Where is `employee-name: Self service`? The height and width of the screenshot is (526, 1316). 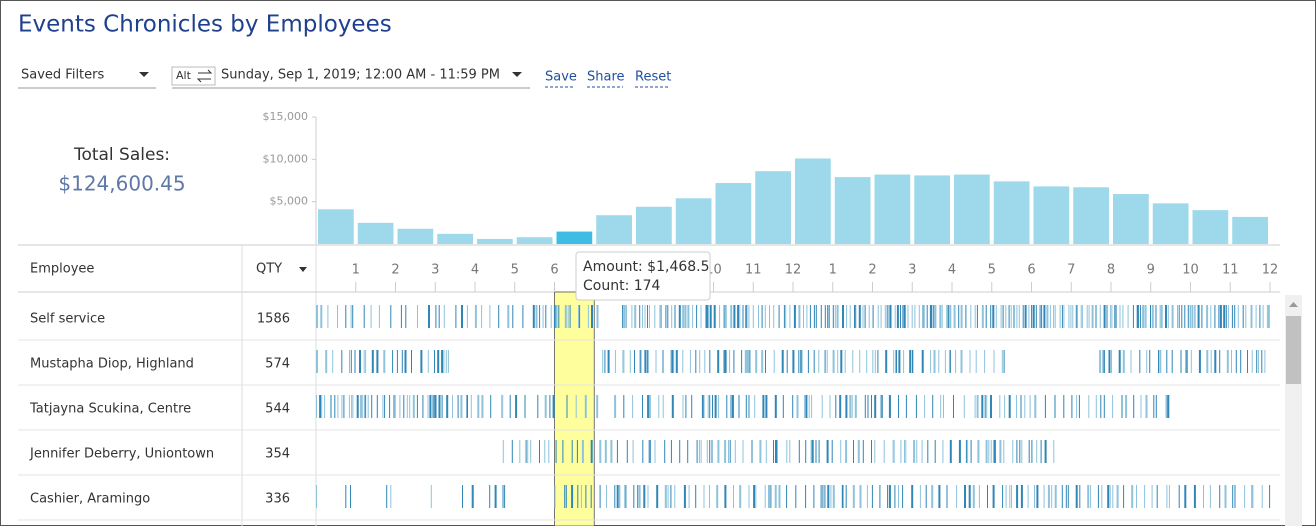 employee-name: Self service is located at coordinates (67, 319).